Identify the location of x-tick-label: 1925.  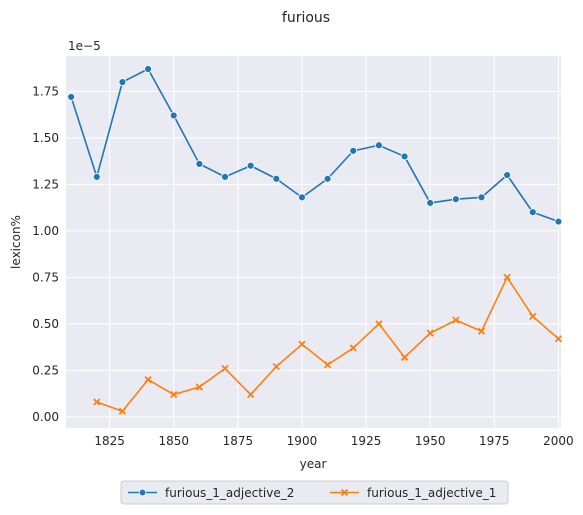
(366, 441).